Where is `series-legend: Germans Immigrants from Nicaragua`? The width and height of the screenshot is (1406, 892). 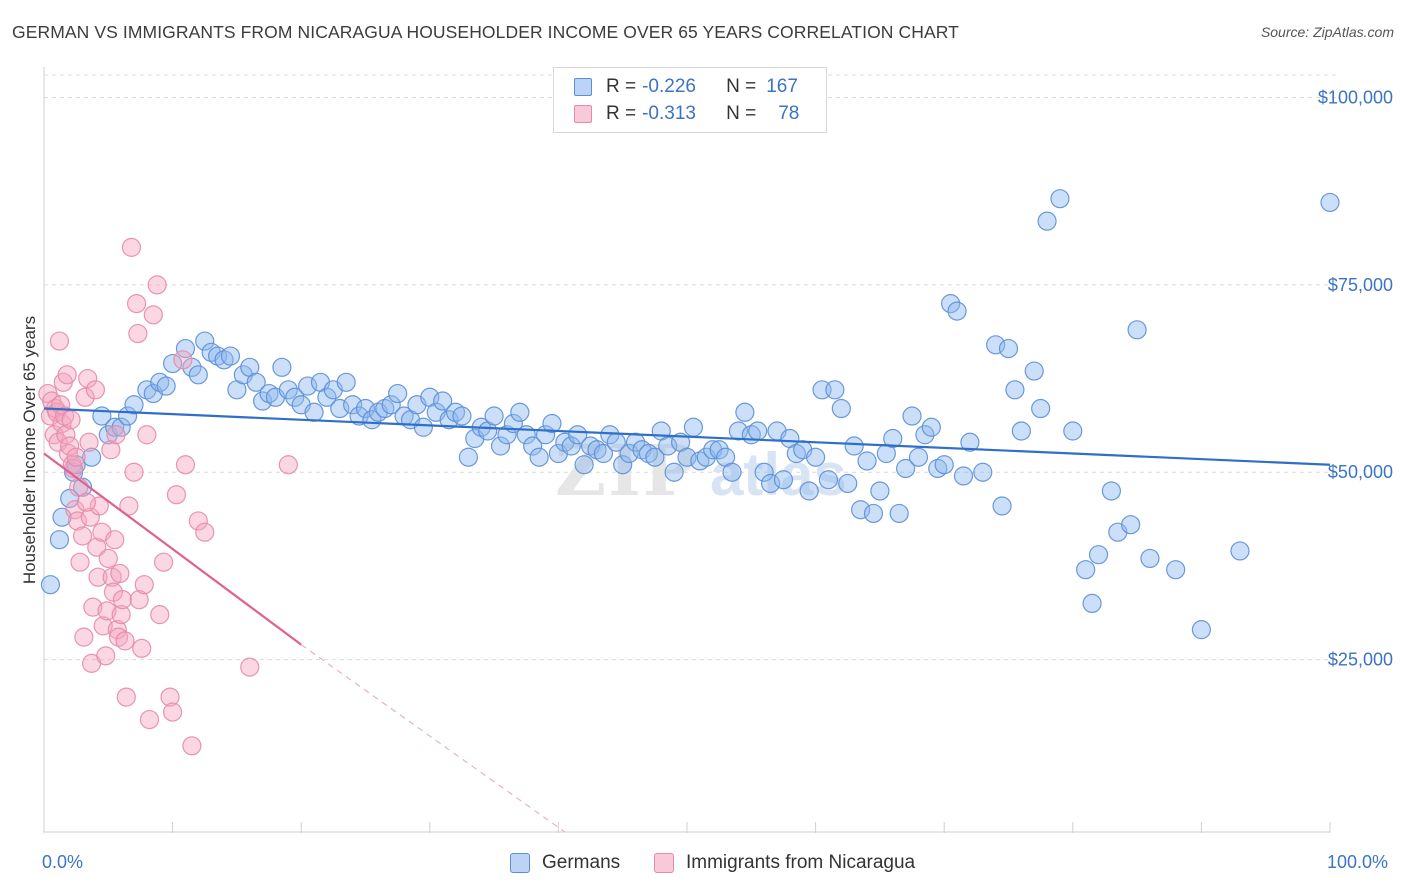
series-legend: Germans Immigrants from Nicaragua is located at coordinates (703, 864).